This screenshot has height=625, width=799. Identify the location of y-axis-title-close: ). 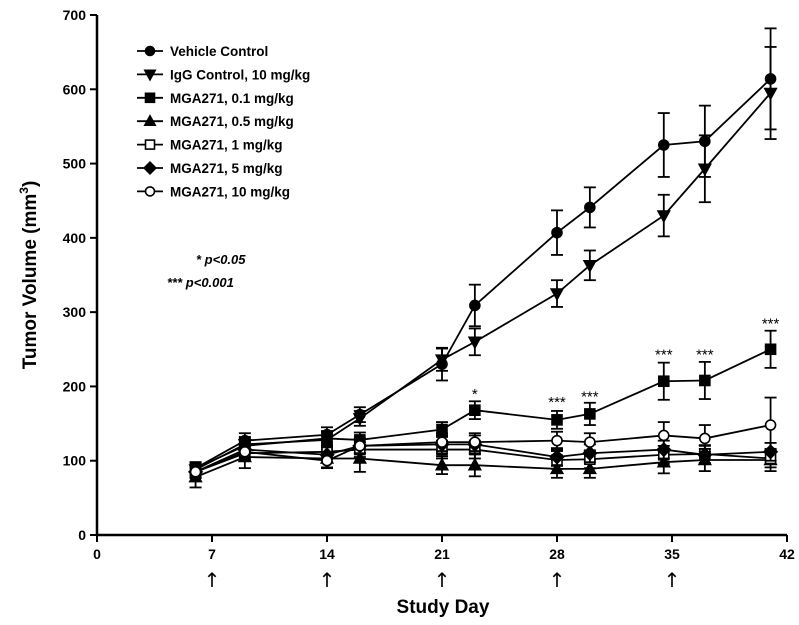
(30, 184).